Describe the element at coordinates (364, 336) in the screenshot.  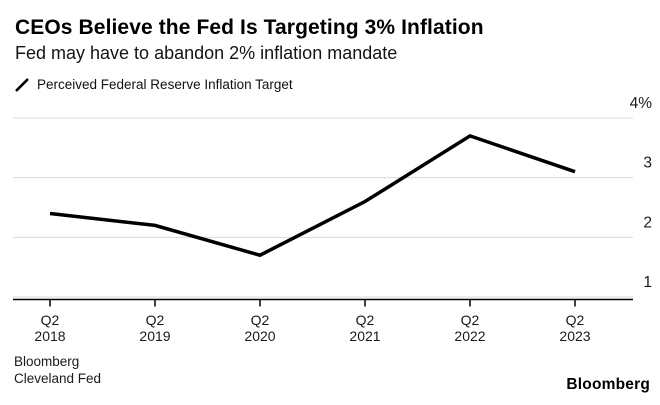
I see `x-tick-label-year: 2021` at that location.